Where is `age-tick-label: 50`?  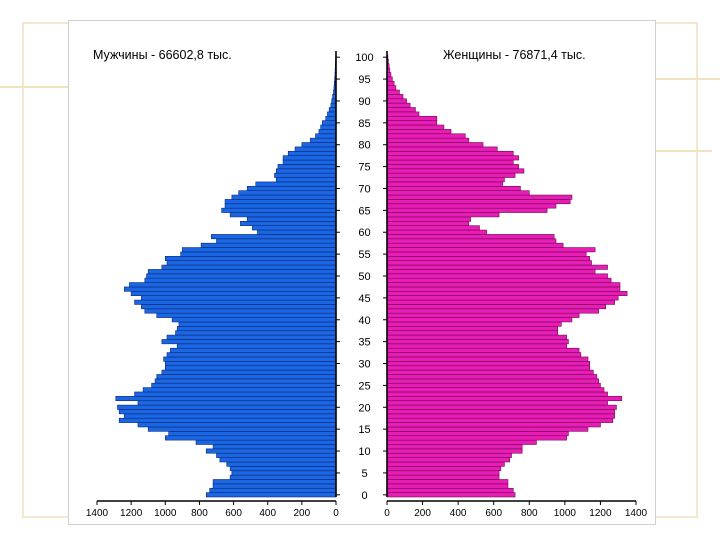
age-tick-label: 50 is located at coordinates (364, 277).